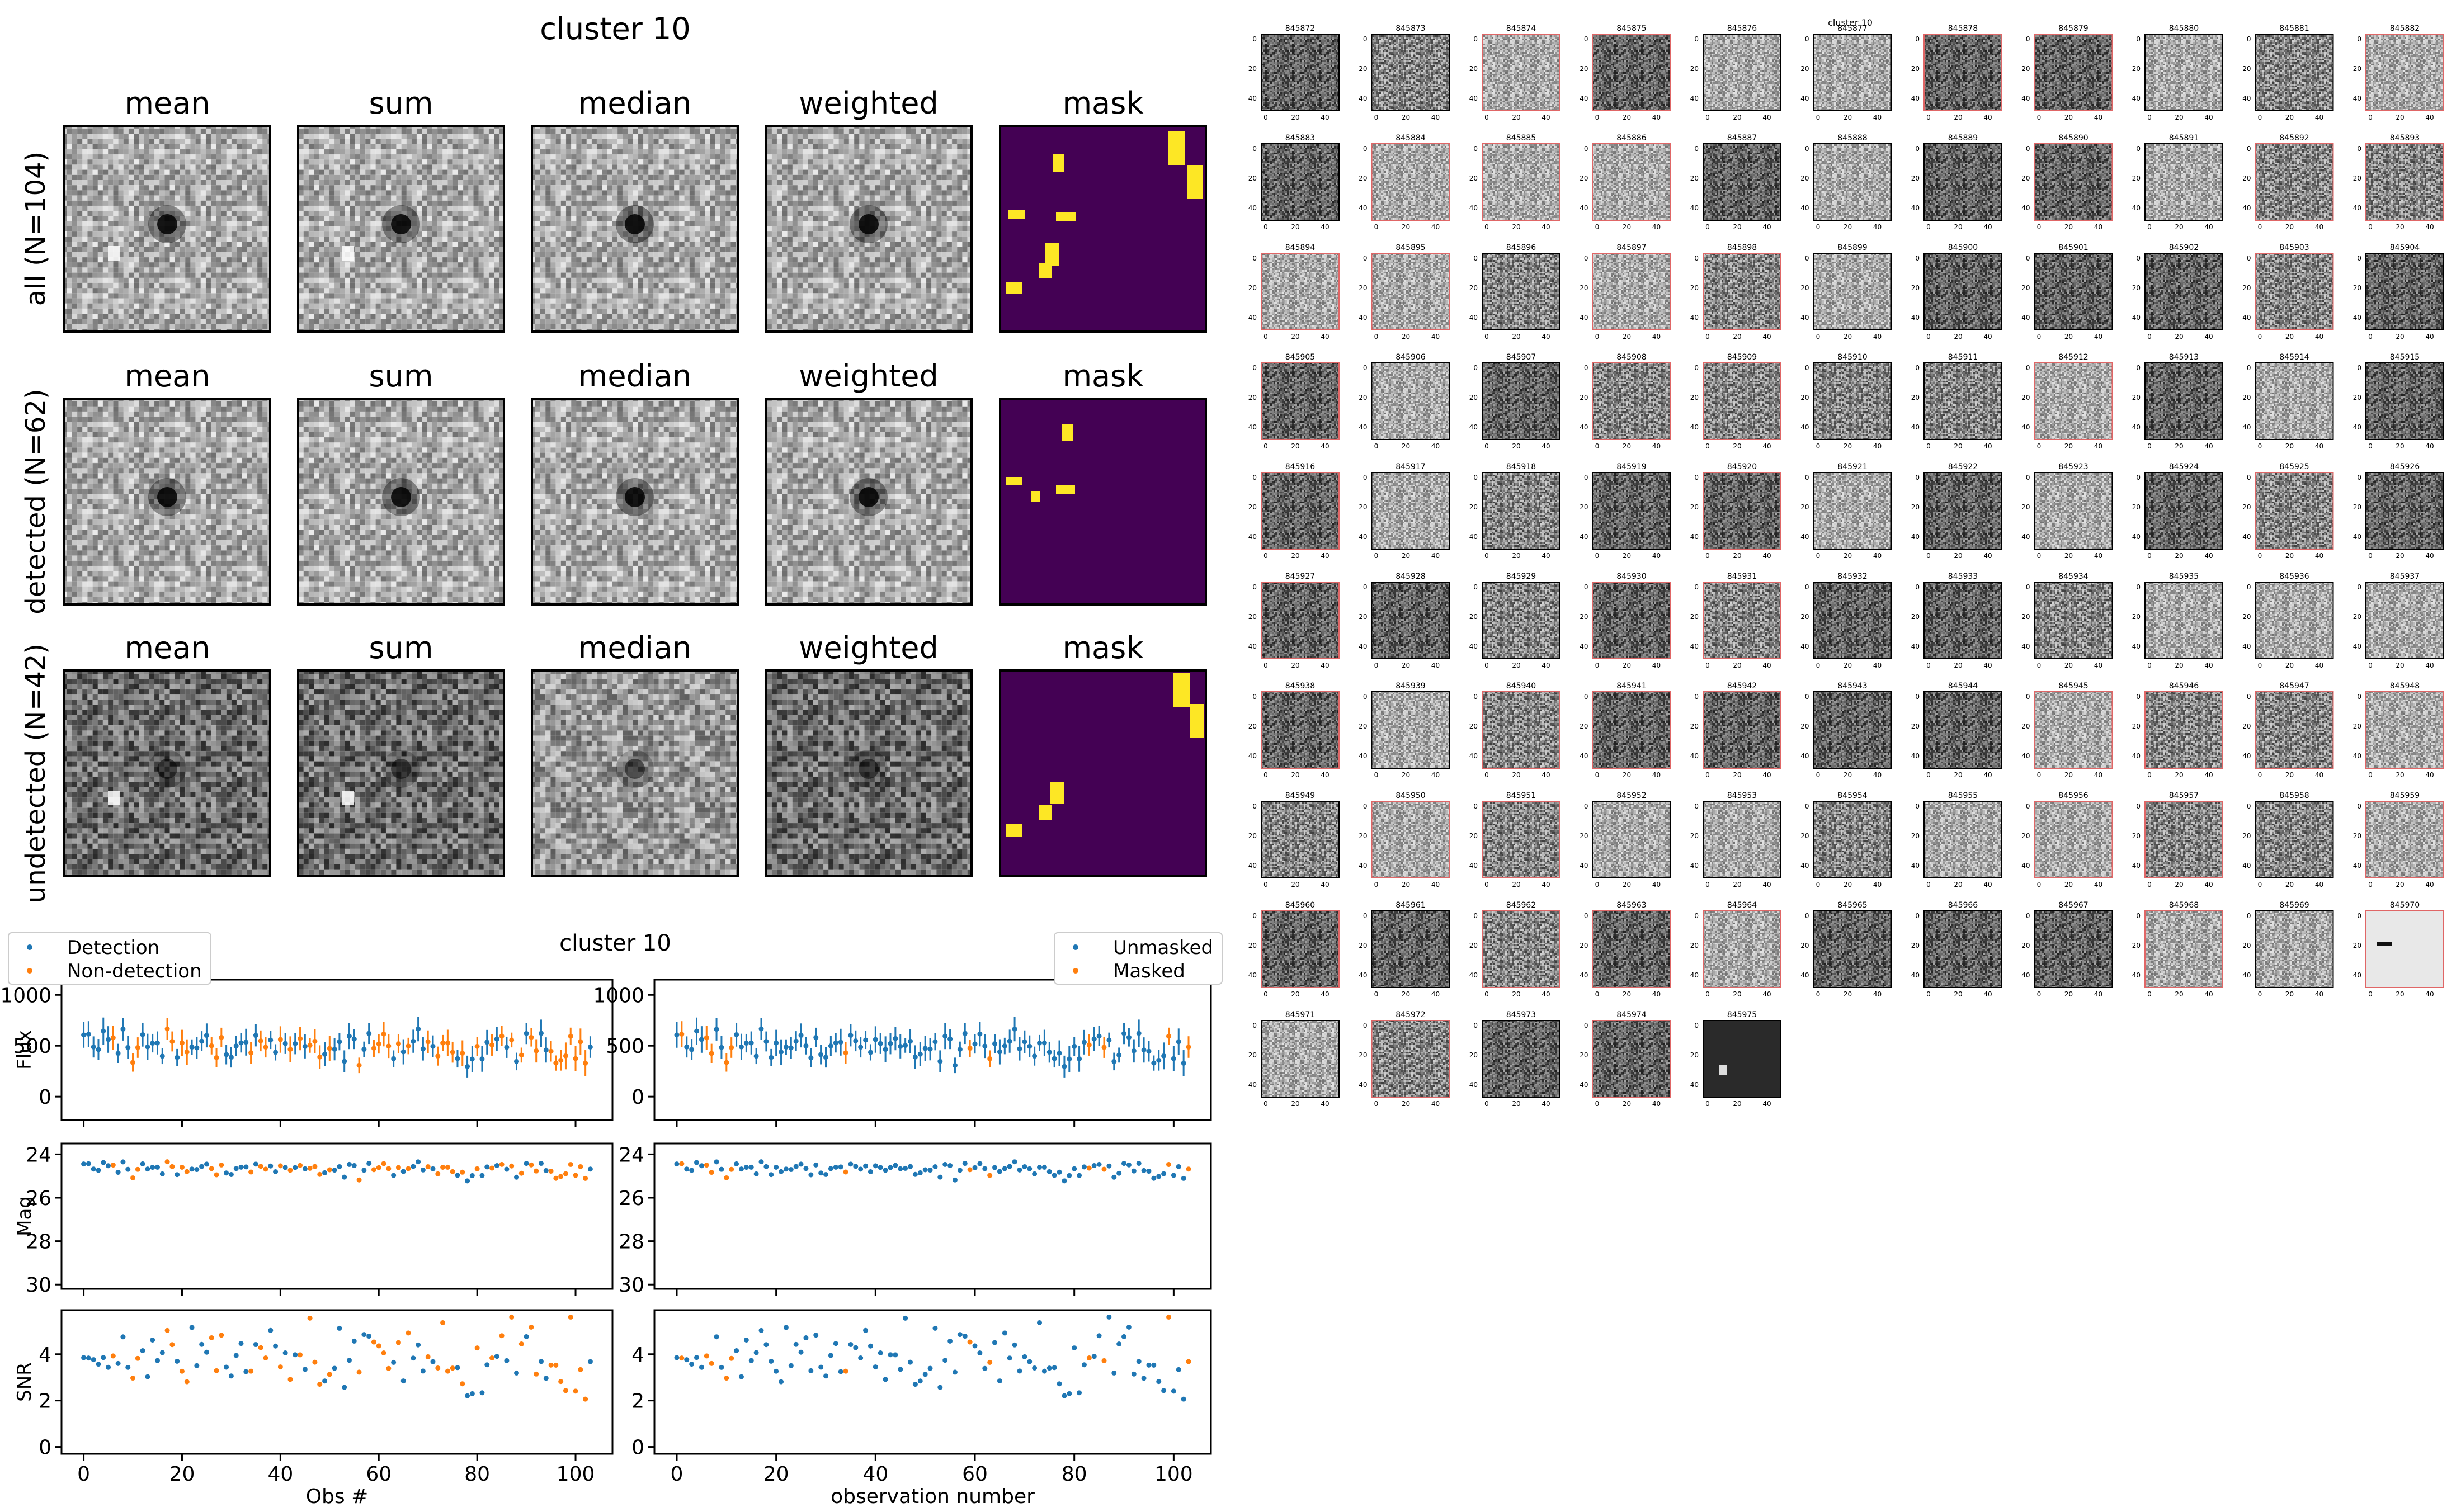 Image resolution: width=2461 pixels, height=1512 pixels. I want to click on thumbnail-id: 845953, so click(1742, 795).